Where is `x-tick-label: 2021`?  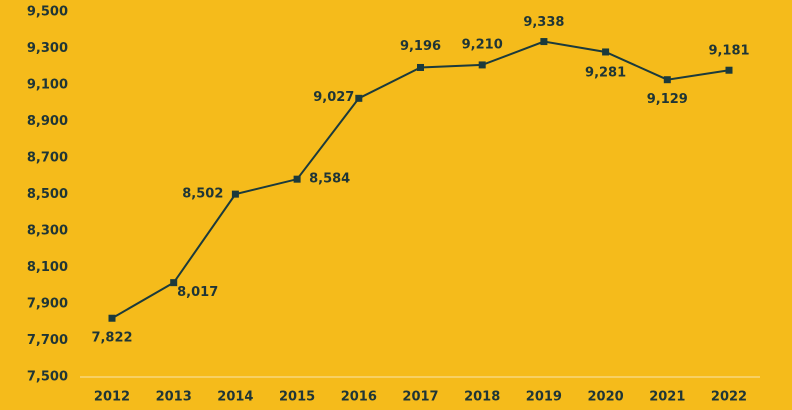 x-tick-label: 2021 is located at coordinates (667, 397).